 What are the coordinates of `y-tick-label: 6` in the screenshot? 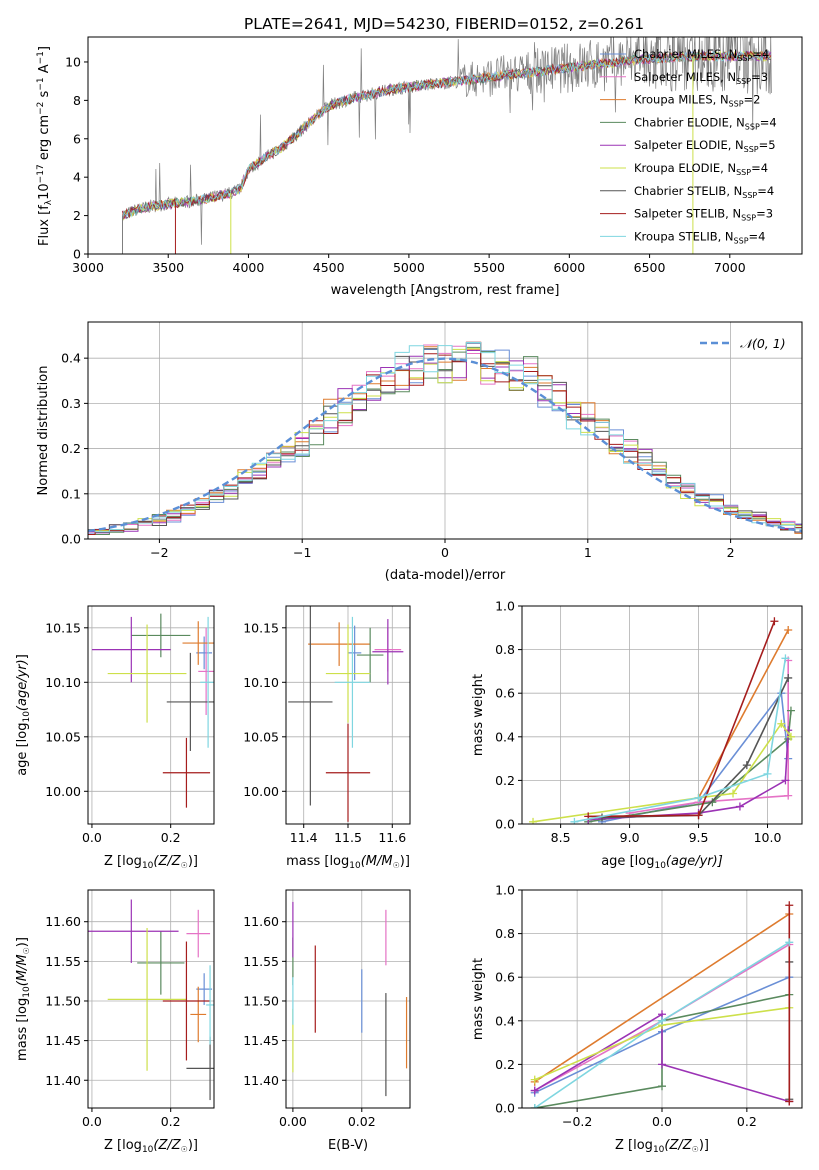 It's located at (77, 138).